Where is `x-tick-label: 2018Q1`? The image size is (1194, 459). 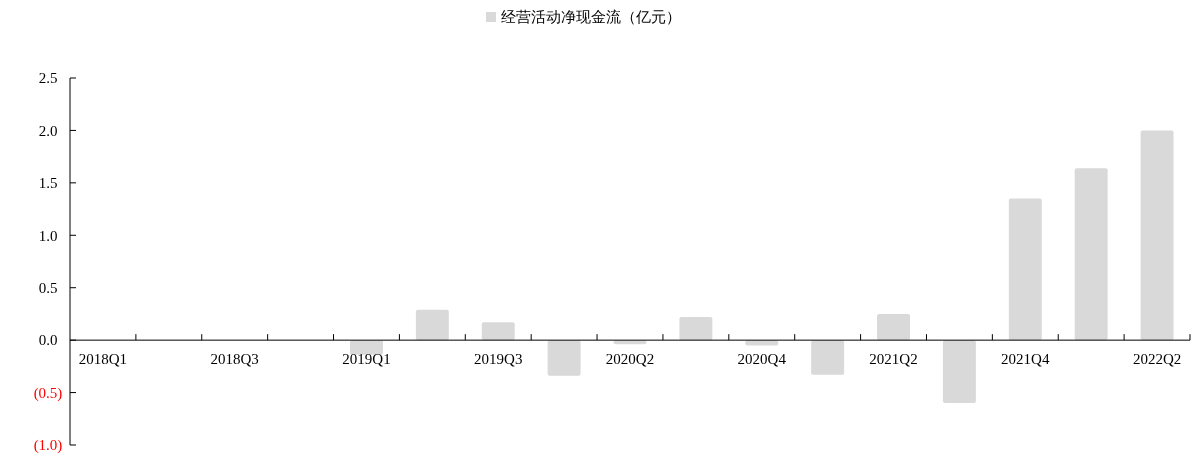 x-tick-label: 2018Q1 is located at coordinates (103, 359).